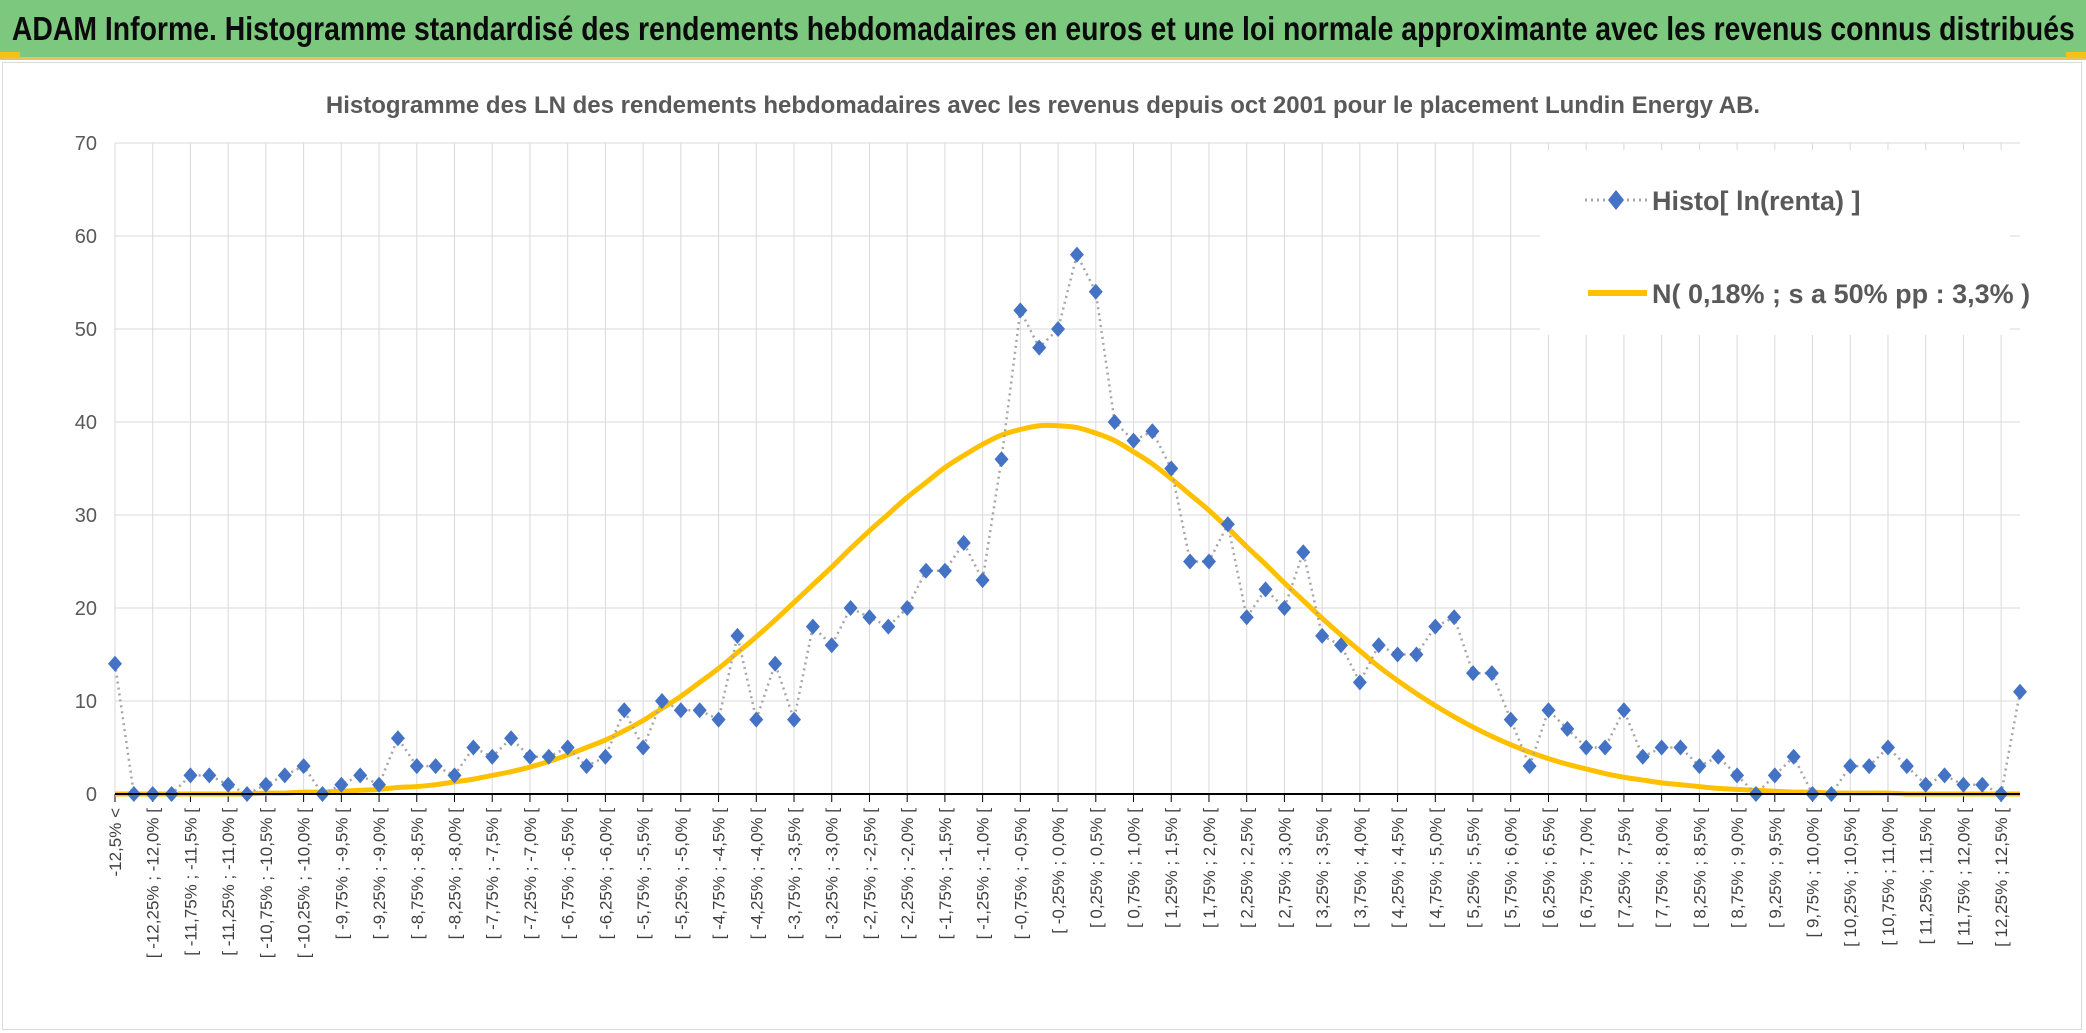  I want to click on x-tick-label: [ -0,25% ; 0,0% [, so click(1058, 871).